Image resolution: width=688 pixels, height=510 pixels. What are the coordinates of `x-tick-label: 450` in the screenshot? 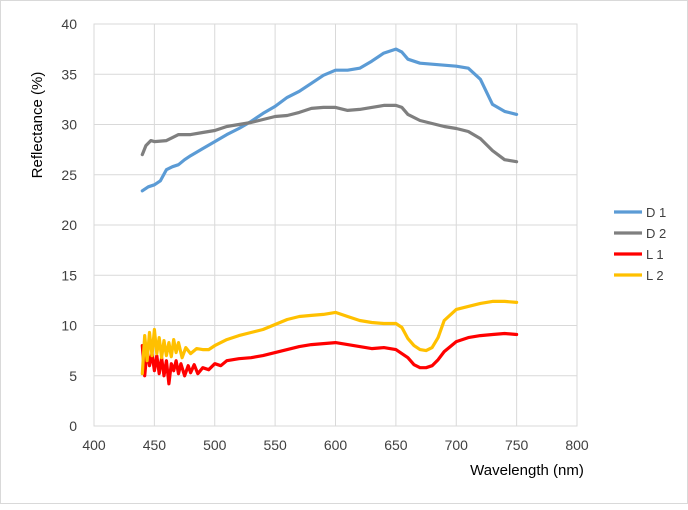 It's located at (155, 445).